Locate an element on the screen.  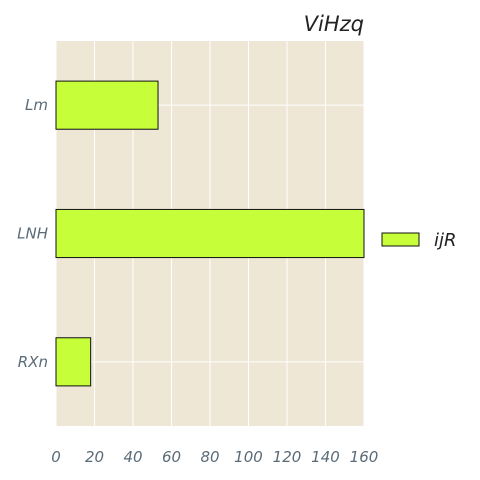
y-tick-label: RXn is located at coordinates (33, 362).